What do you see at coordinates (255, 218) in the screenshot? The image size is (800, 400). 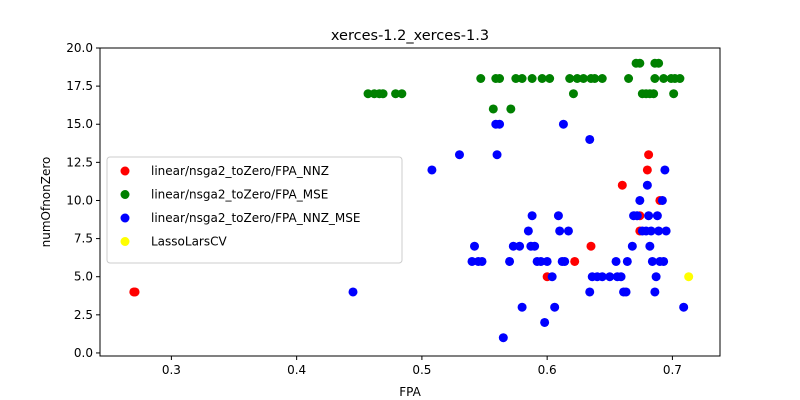 I see `legend-entry: linear/nsga2_toZero/FPA_NNZ_MSE` at bounding box center [255, 218].